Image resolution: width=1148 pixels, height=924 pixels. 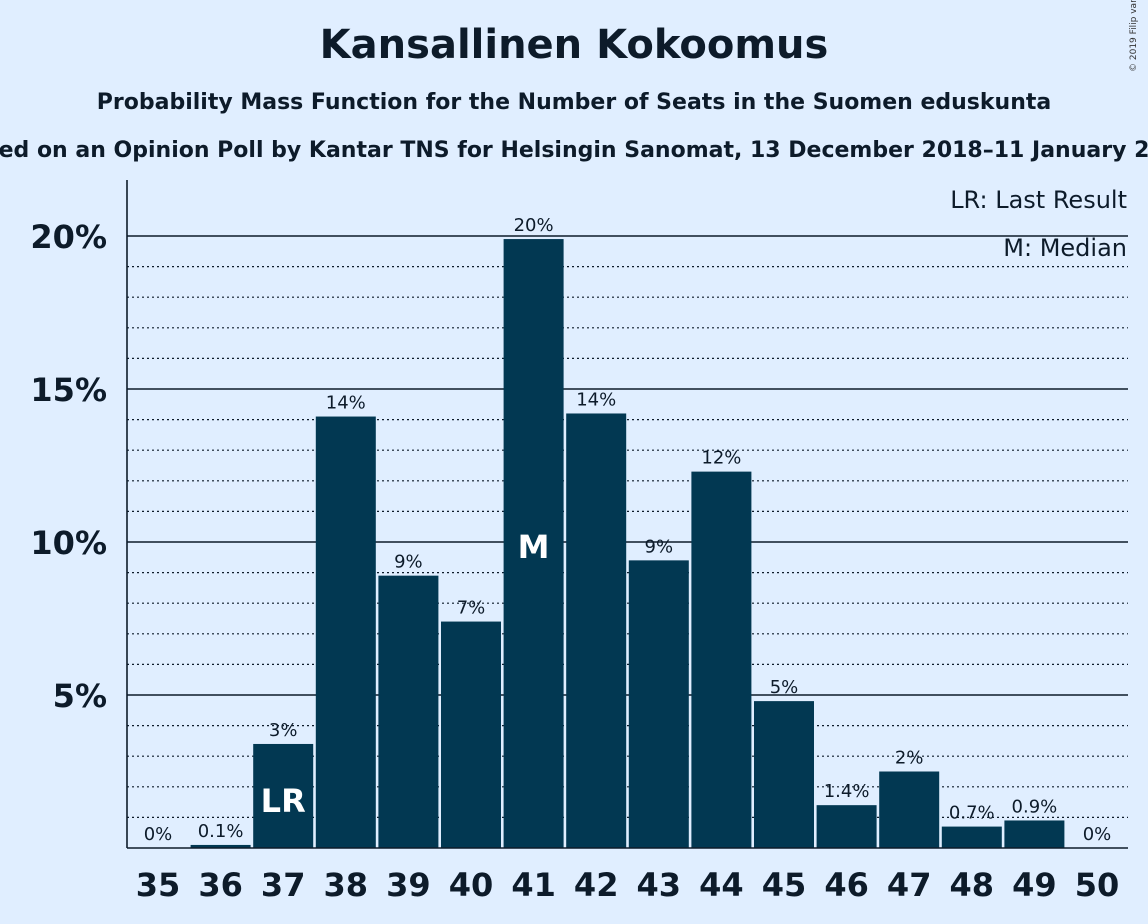 I want to click on x-tick-label: 37, so click(x=283, y=885).